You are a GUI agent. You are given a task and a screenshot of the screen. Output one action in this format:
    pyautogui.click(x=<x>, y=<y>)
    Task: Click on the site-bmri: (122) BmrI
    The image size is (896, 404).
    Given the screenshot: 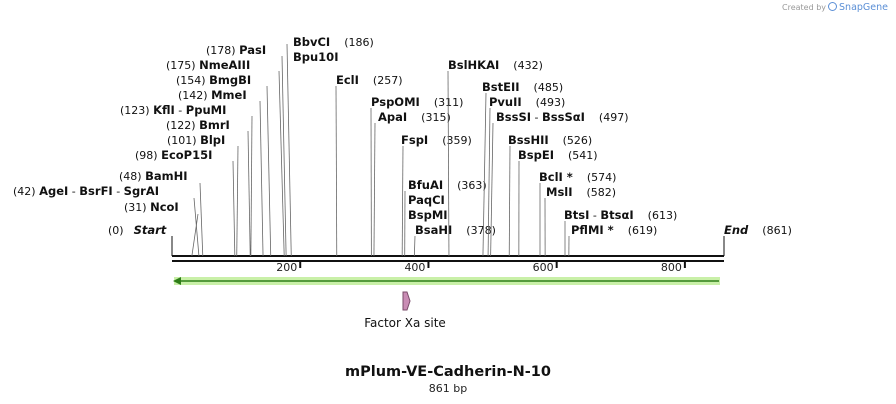 What is the action you would take?
    pyautogui.click(x=208, y=187)
    